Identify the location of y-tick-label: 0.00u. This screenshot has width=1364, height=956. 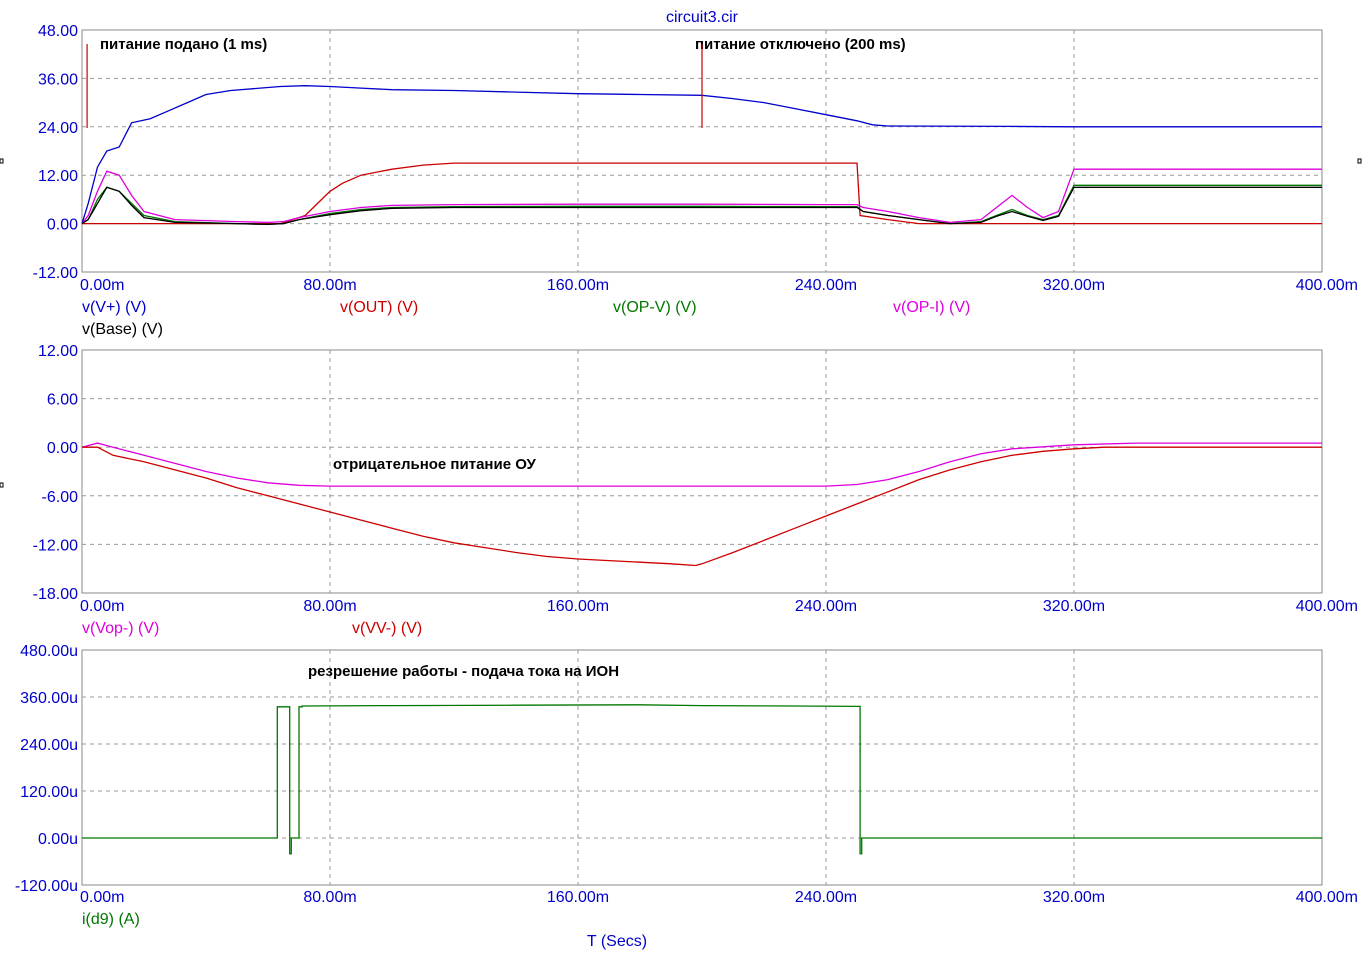
(58, 839).